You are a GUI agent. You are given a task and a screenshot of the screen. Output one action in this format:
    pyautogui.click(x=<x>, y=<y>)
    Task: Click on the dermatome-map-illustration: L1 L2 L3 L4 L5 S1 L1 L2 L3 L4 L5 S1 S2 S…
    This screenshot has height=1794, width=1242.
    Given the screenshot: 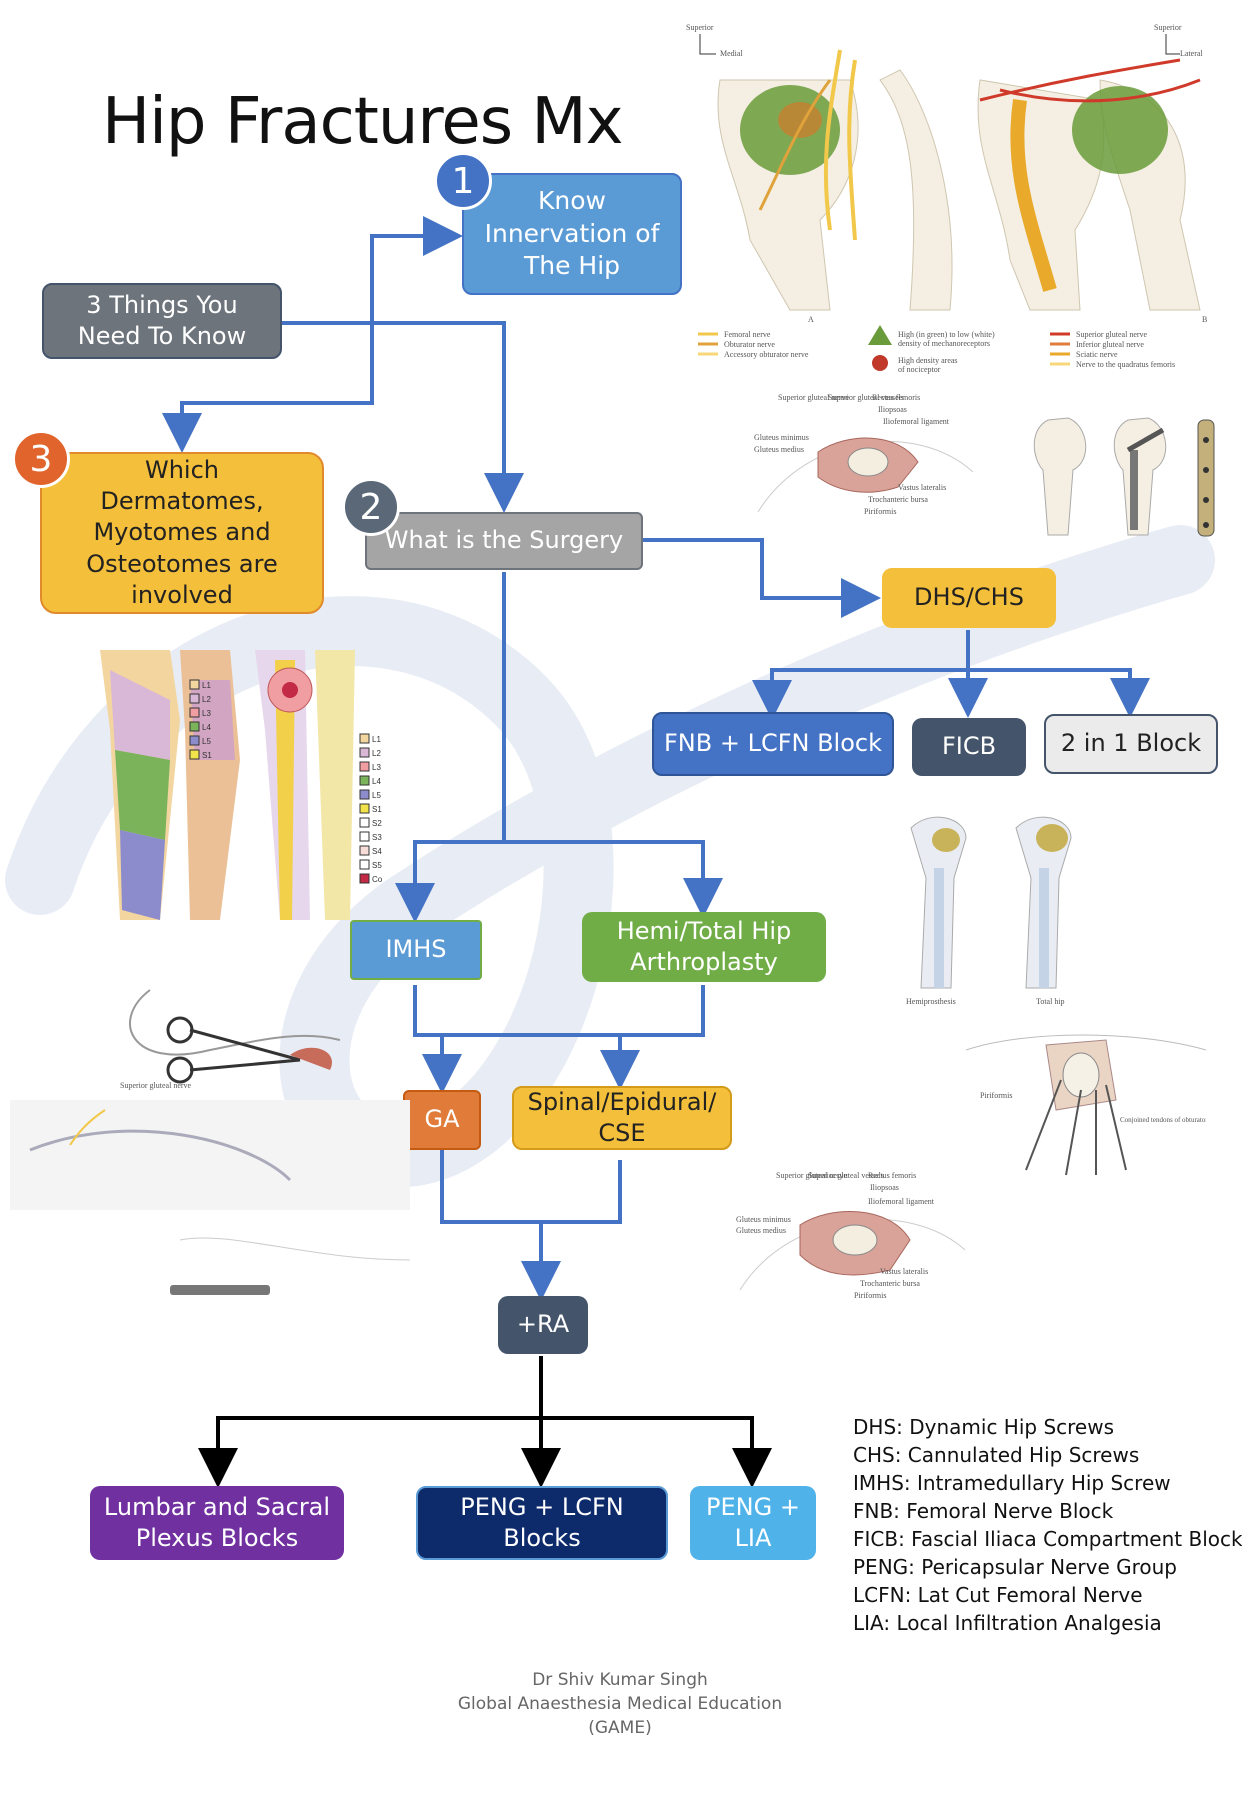 What is the action you would take?
    pyautogui.click(x=241, y=785)
    